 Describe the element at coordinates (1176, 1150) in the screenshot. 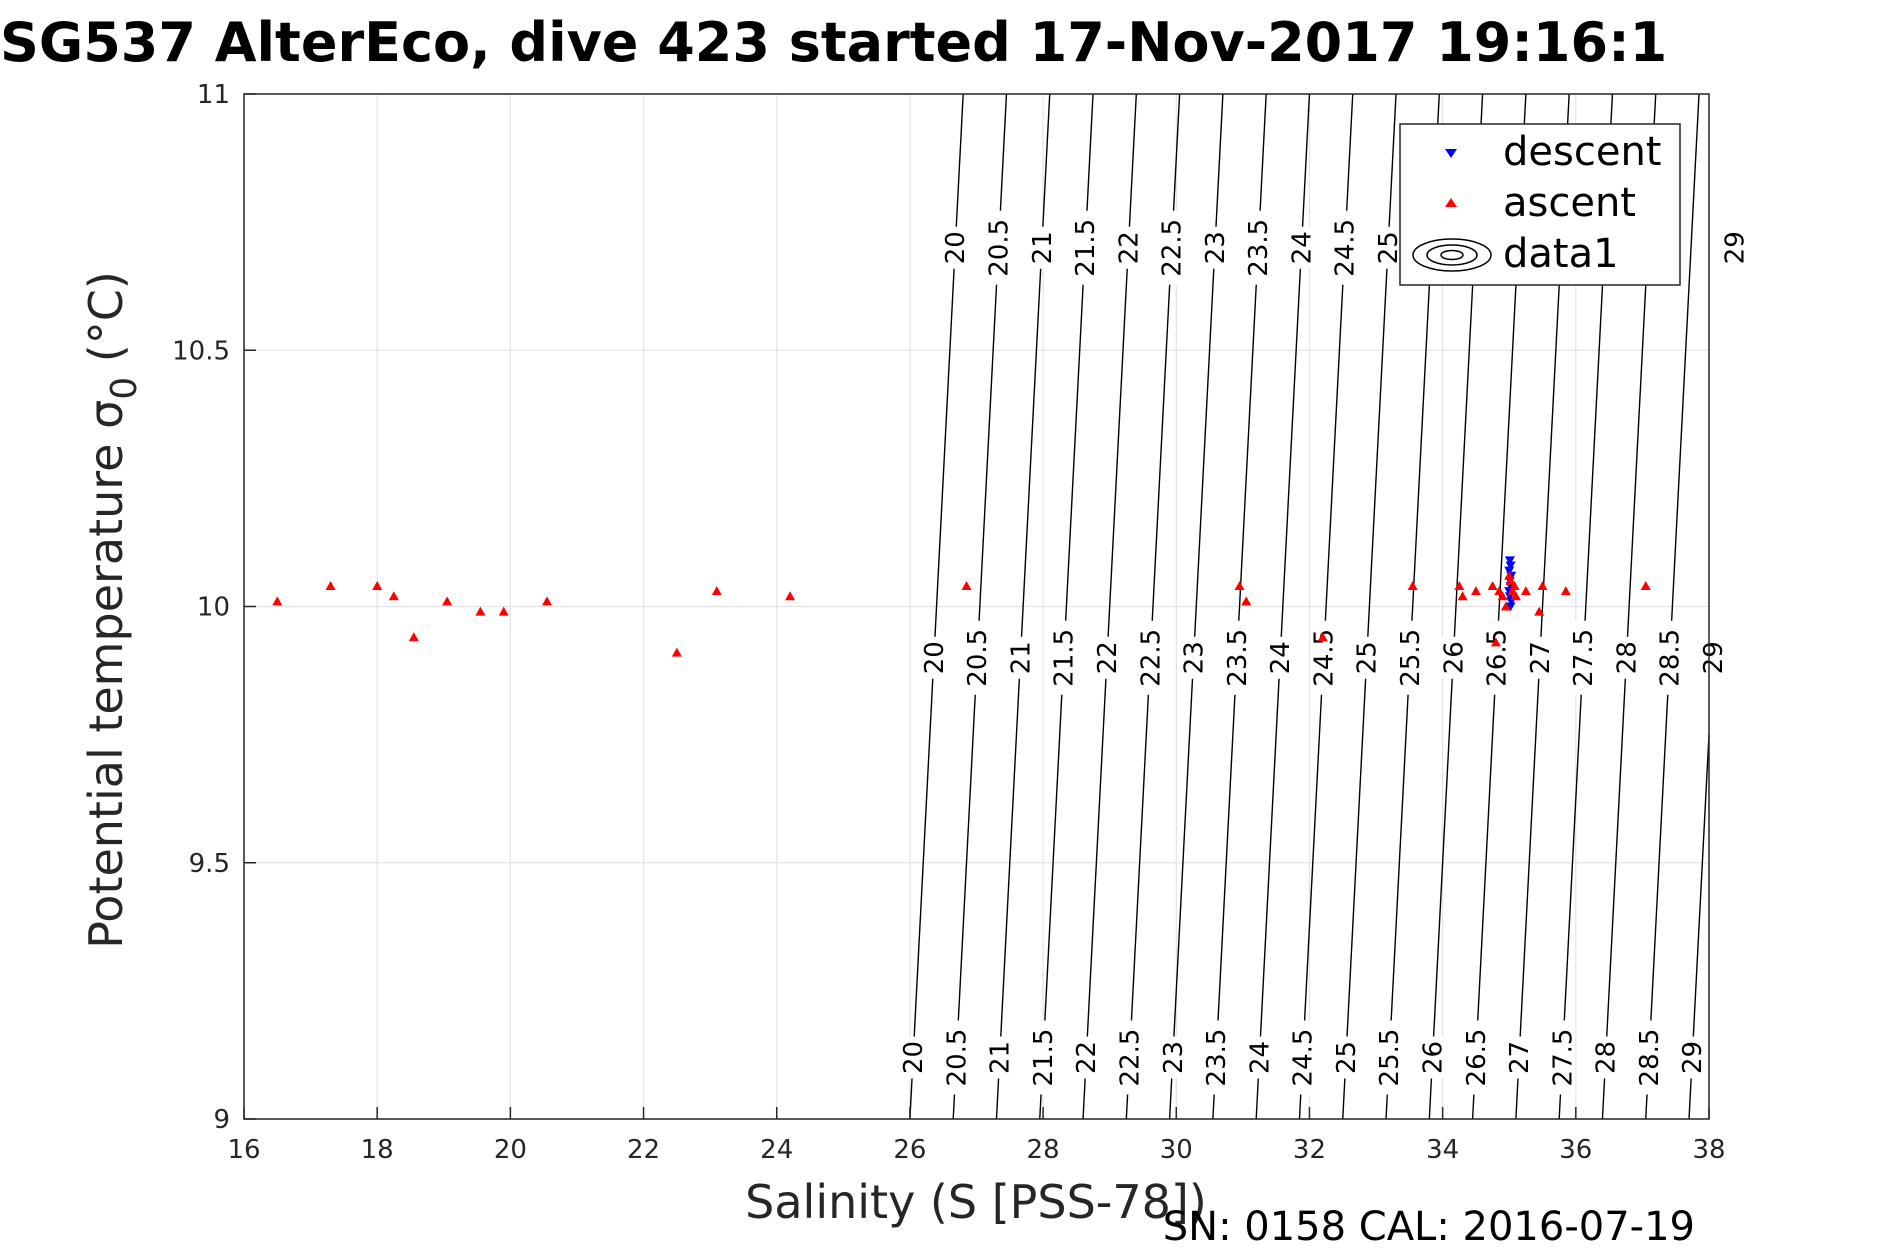

I see `x-tick-label: 30` at that location.